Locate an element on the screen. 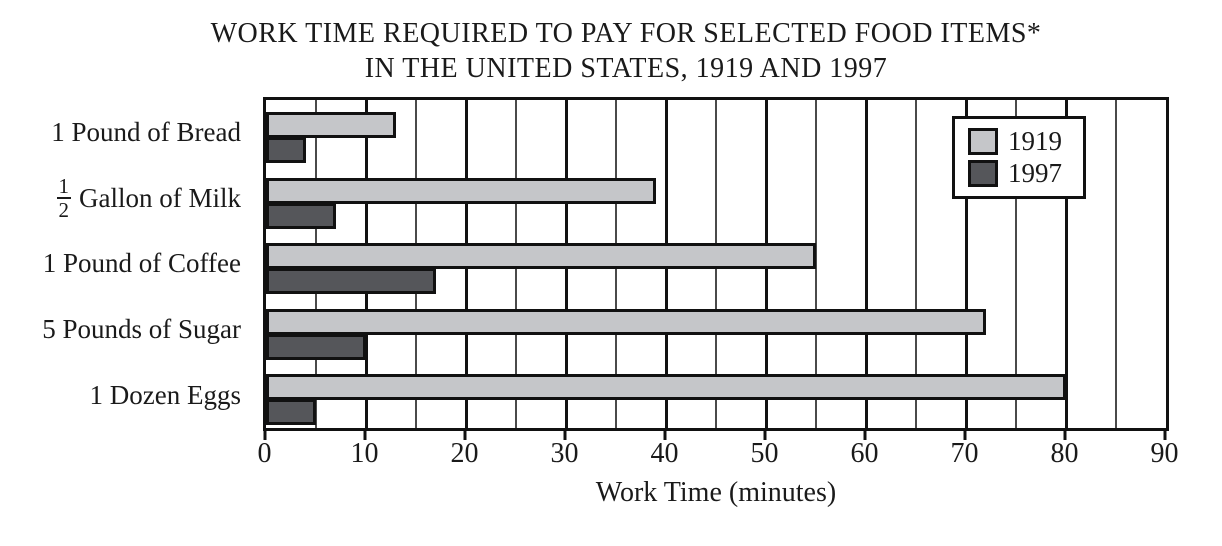 This screenshot has height=546, width=1222. category-label-gallon-of-milk: 1 2 Gallon of Milk is located at coordinates (125, 199).